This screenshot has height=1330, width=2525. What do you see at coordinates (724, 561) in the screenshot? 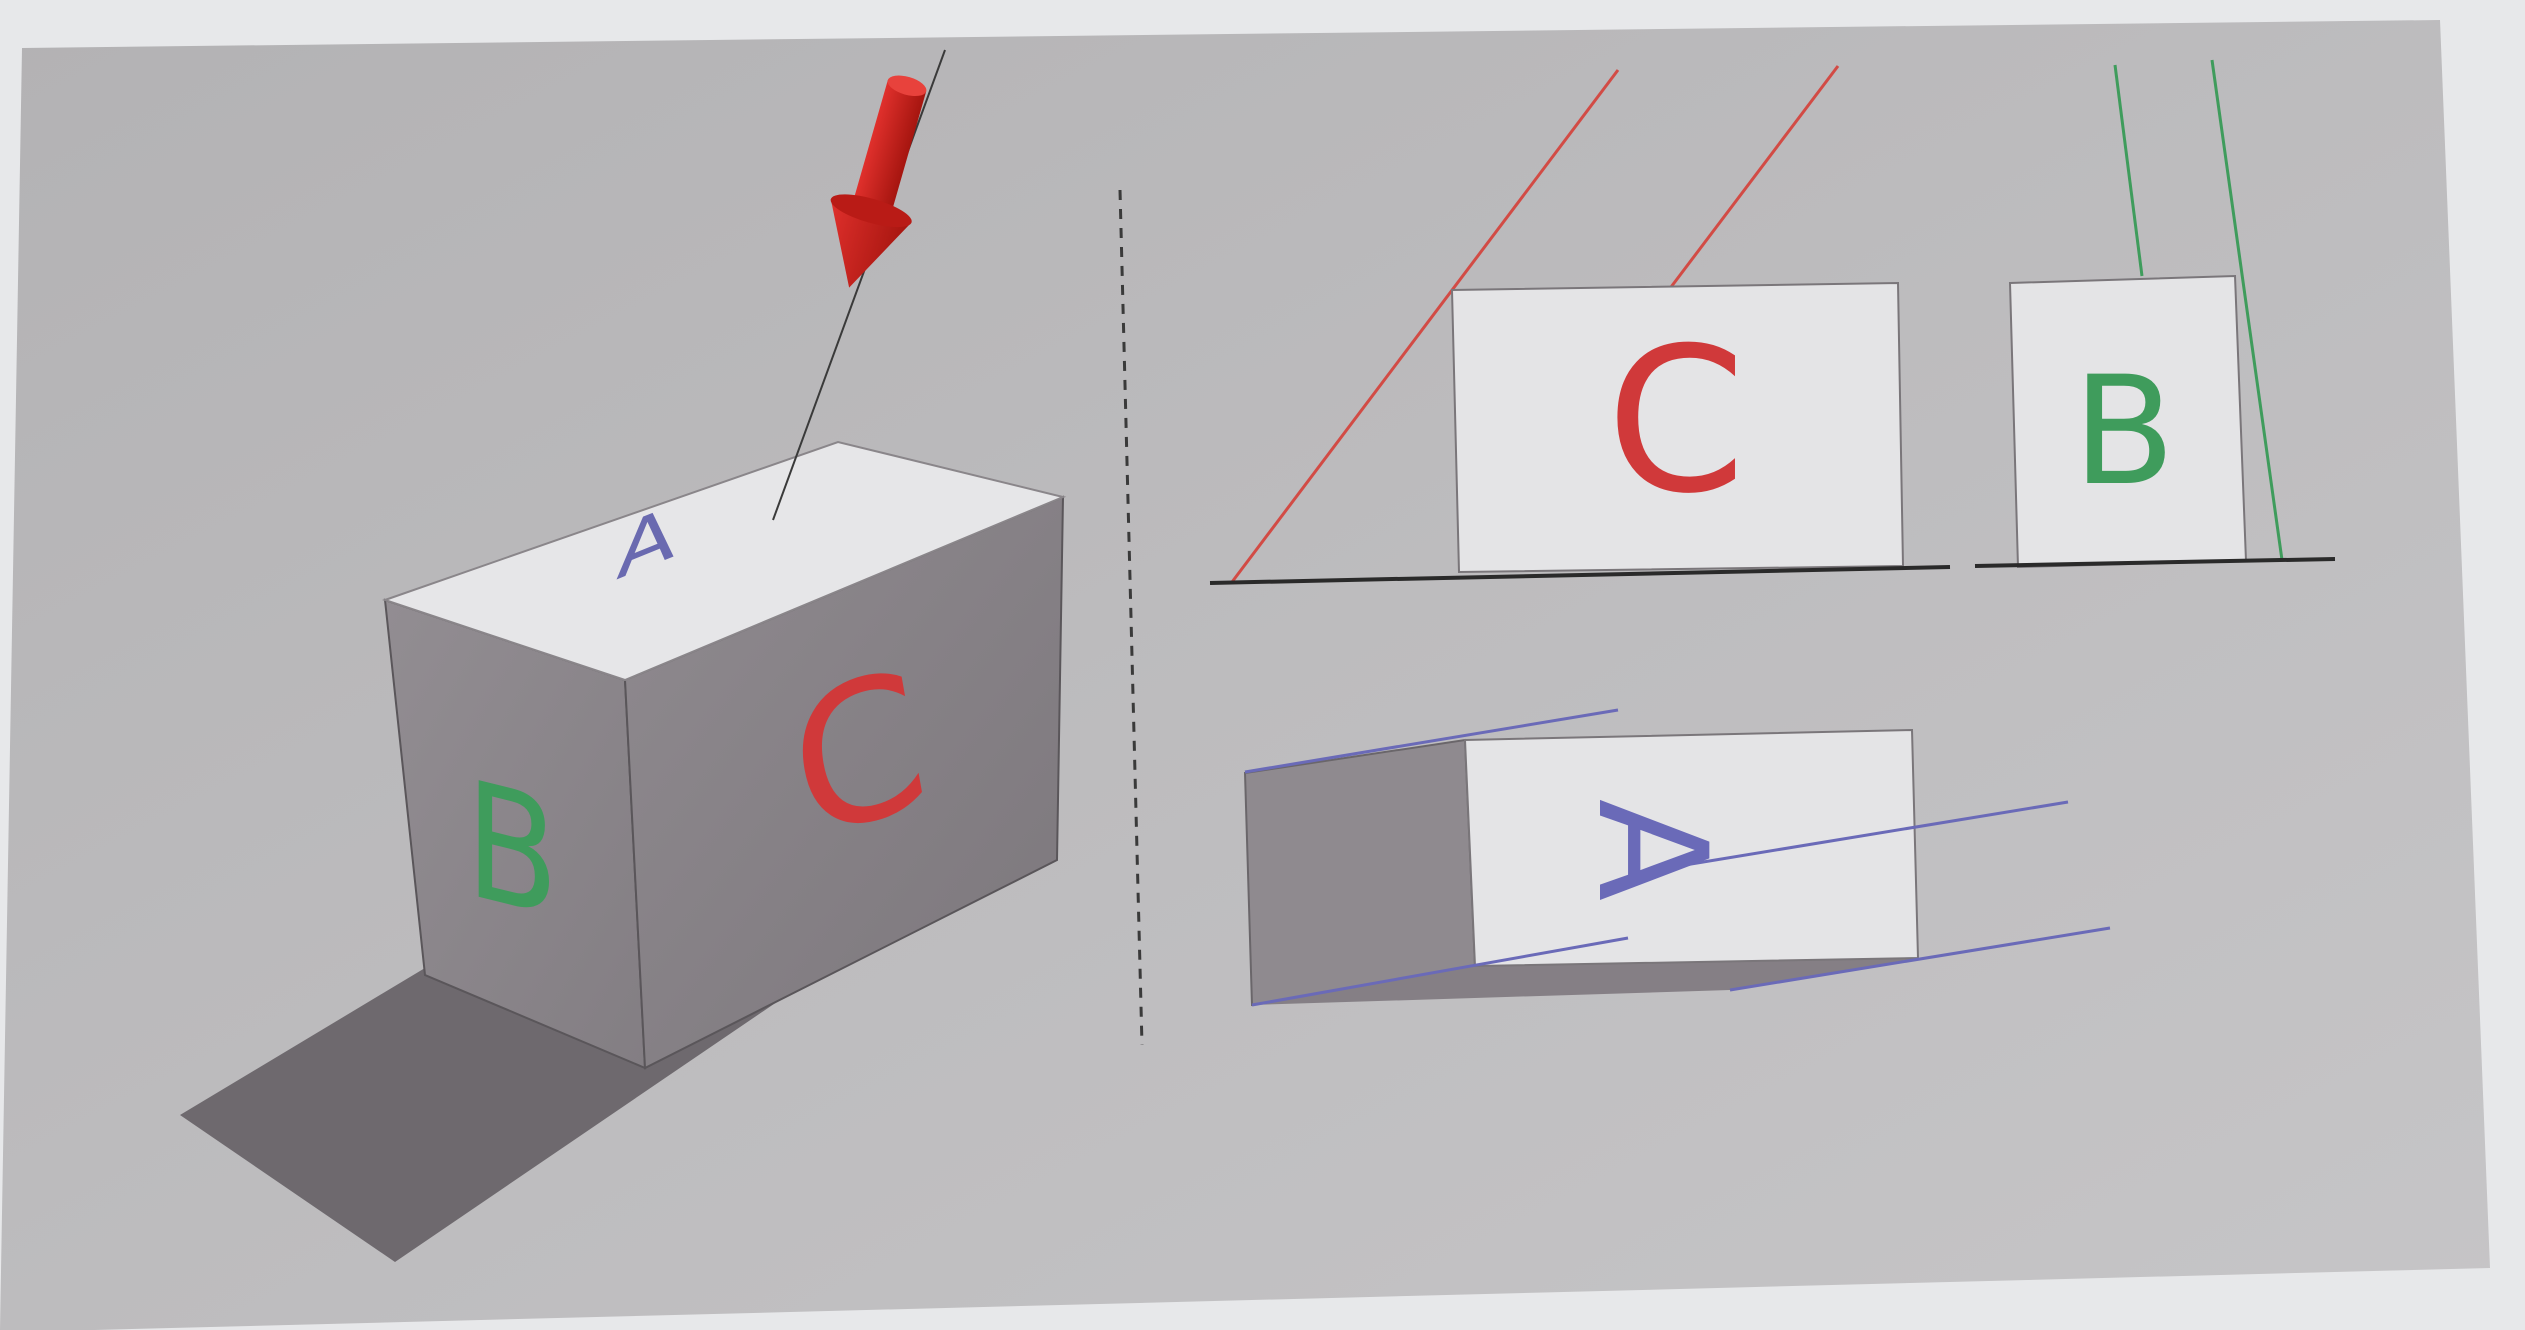
I see `box-top-face` at bounding box center [724, 561].